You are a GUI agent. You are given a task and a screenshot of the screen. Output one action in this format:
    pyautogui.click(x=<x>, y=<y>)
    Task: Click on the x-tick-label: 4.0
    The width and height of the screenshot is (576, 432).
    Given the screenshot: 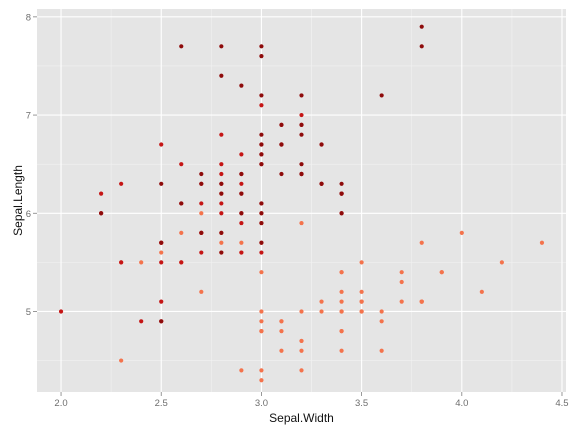 What is the action you would take?
    pyautogui.click(x=461, y=403)
    